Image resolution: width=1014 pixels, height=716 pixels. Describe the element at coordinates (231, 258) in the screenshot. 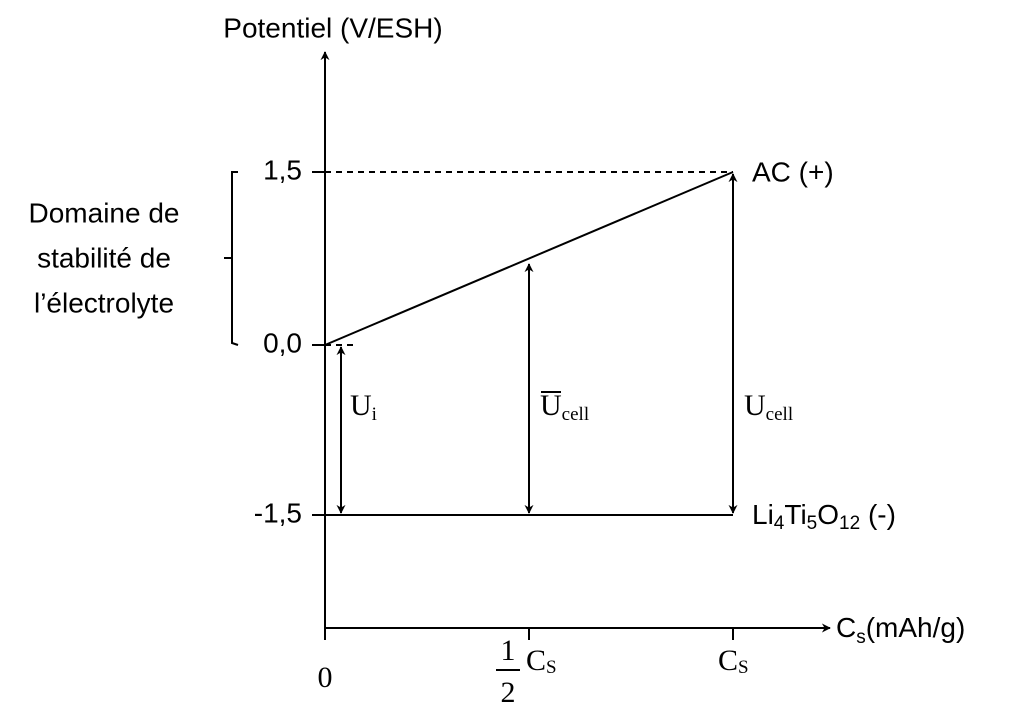

I see `brace` at that location.